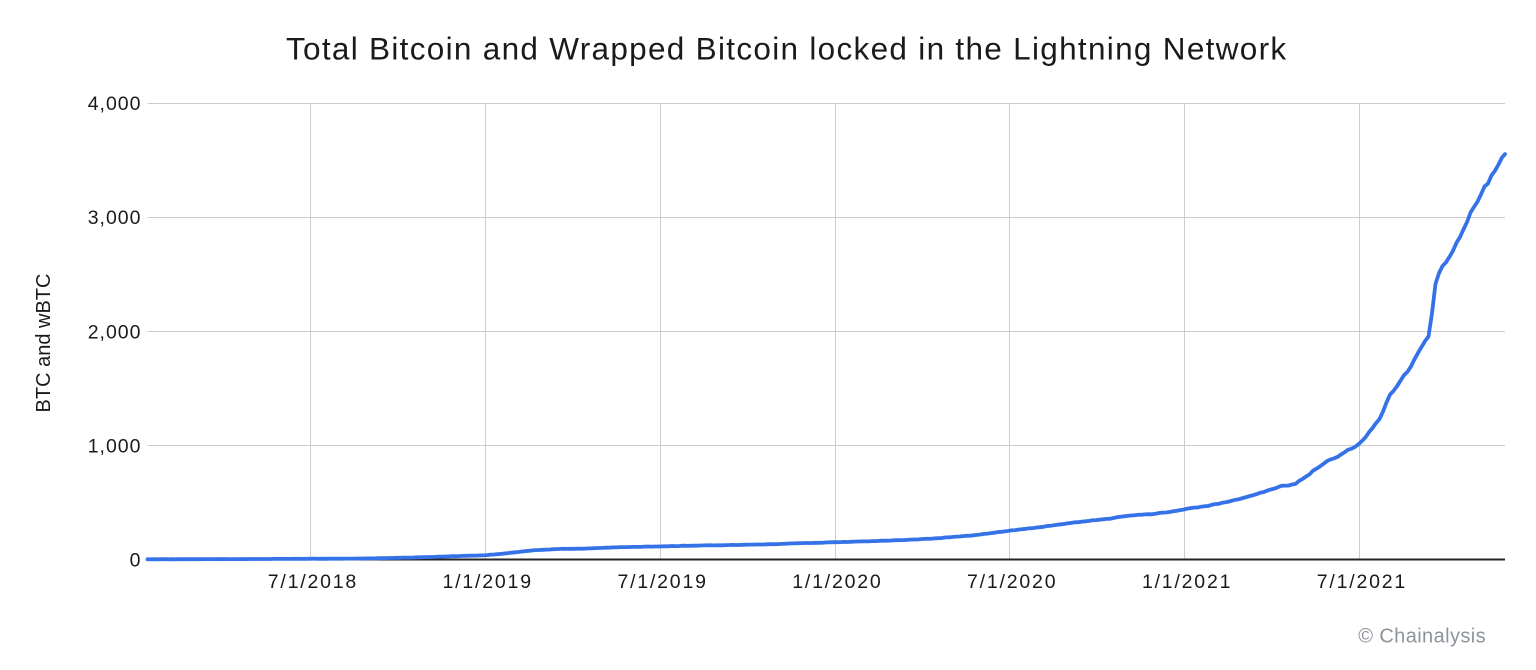 This screenshot has height=670, width=1536. I want to click on svg-text: 2,000, so click(115, 332).